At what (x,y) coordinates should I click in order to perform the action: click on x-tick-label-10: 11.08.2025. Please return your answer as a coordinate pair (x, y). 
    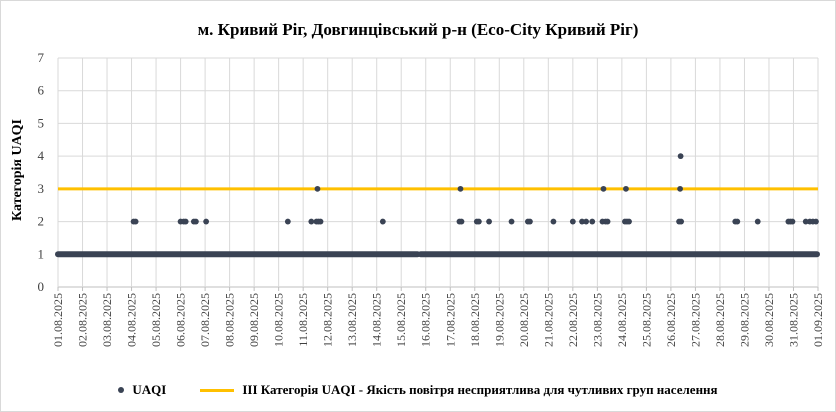
    Looking at the image, I should click on (303, 320).